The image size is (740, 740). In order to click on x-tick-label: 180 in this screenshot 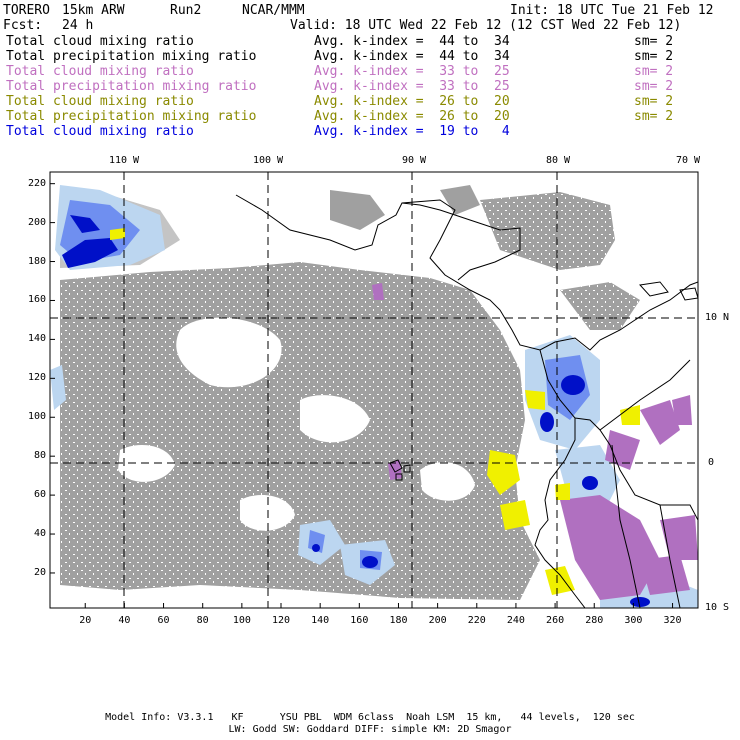, I will do `click(398, 620)`.